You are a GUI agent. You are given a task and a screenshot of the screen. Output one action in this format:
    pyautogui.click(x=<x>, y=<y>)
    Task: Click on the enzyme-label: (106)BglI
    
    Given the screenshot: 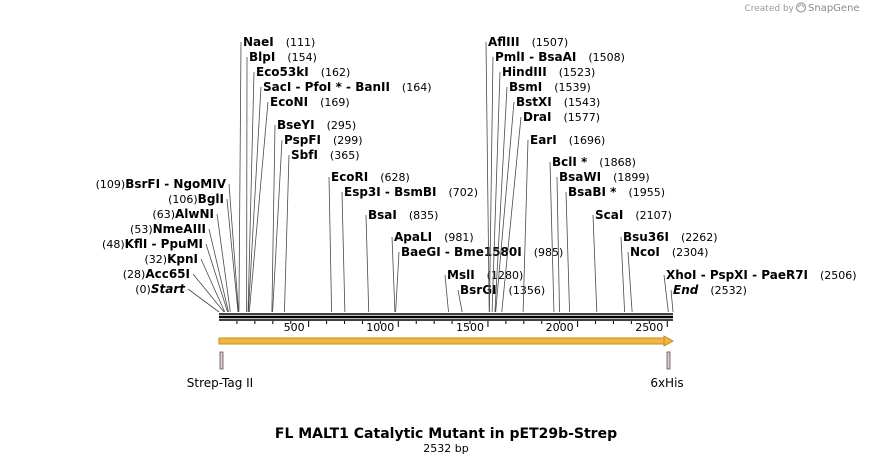 What is the action you would take?
    pyautogui.click(x=196, y=199)
    